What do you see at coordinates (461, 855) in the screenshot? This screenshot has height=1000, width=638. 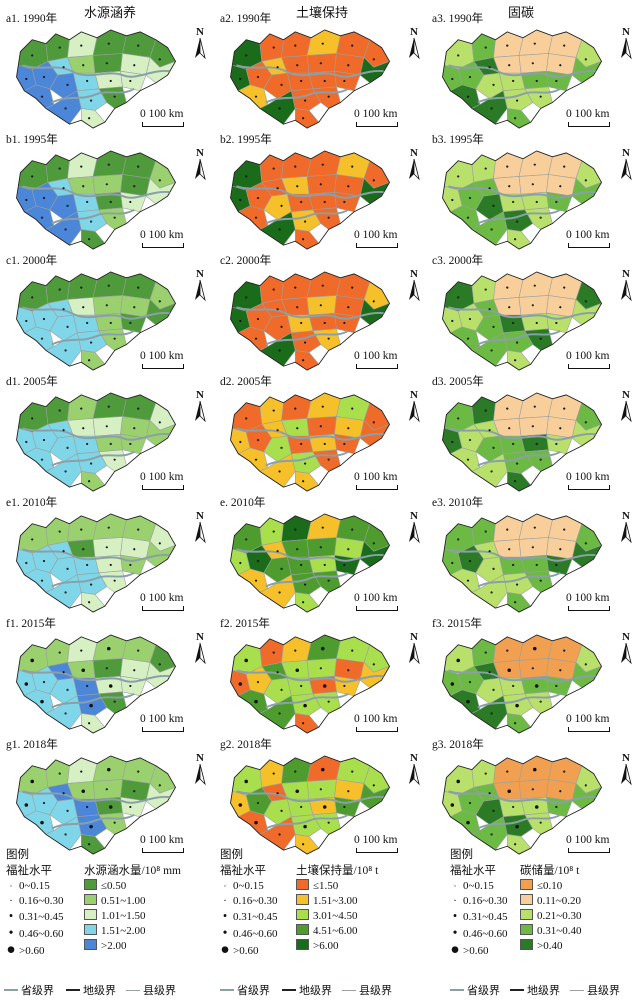 I see `legend-title-3: 图例` at bounding box center [461, 855].